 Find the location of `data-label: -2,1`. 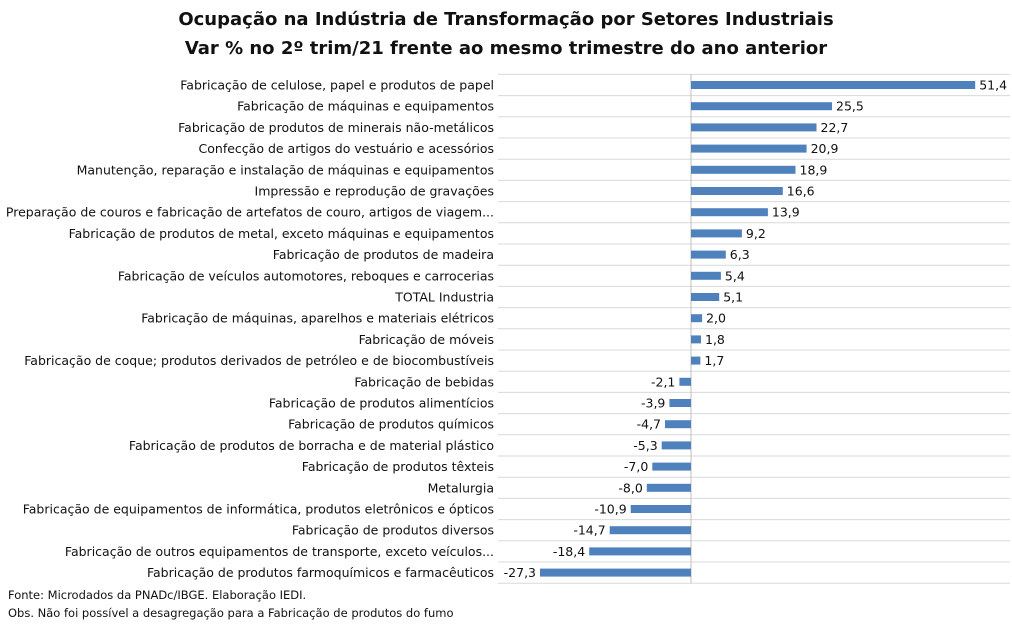

data-label: -2,1 is located at coordinates (663, 381).